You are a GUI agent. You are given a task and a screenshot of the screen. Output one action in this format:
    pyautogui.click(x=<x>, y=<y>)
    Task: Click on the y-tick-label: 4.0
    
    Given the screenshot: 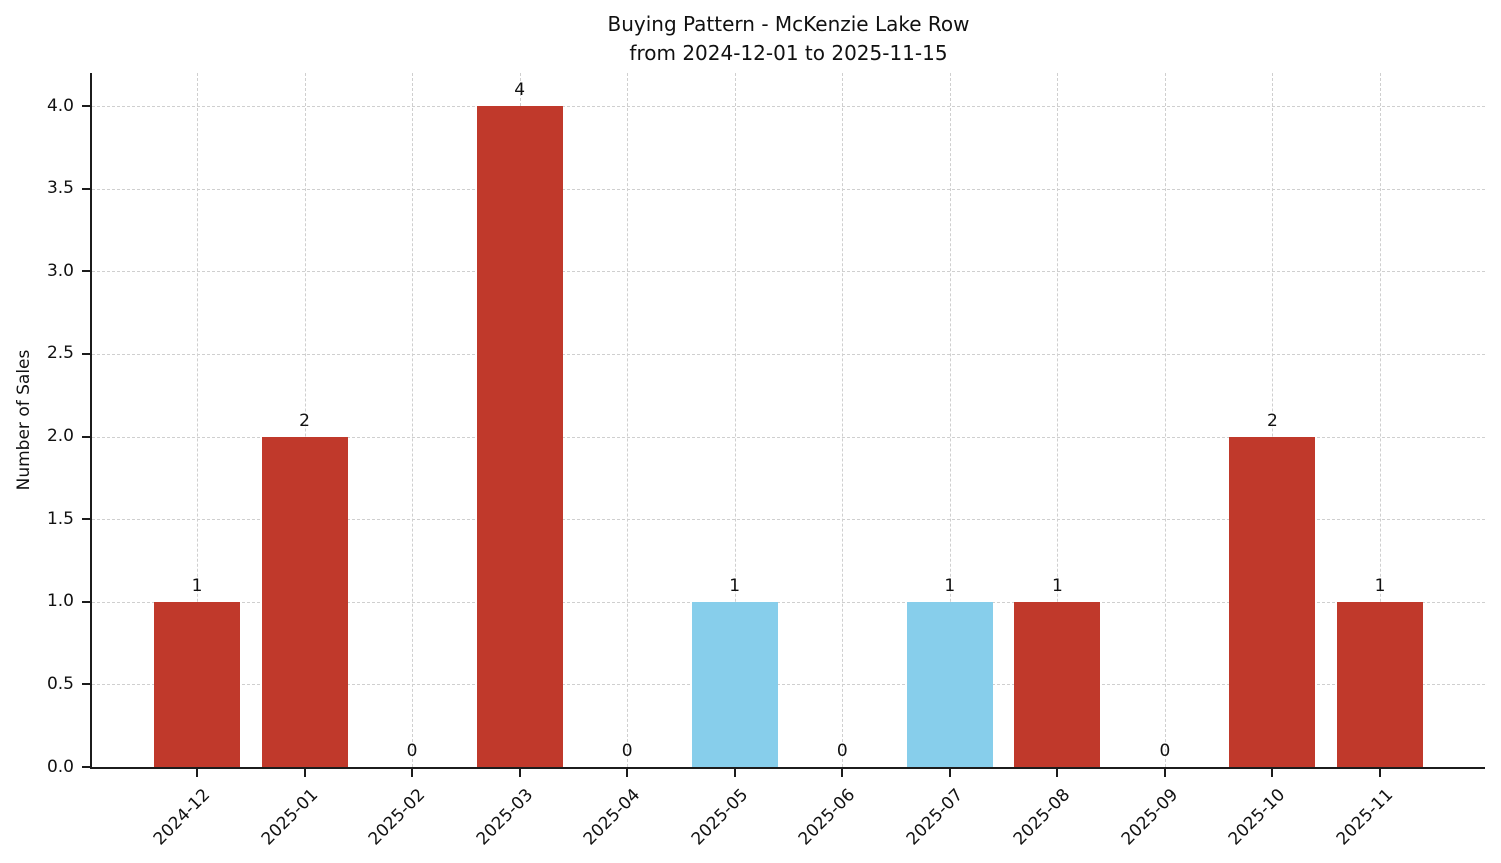 What is the action you would take?
    pyautogui.click(x=60, y=105)
    